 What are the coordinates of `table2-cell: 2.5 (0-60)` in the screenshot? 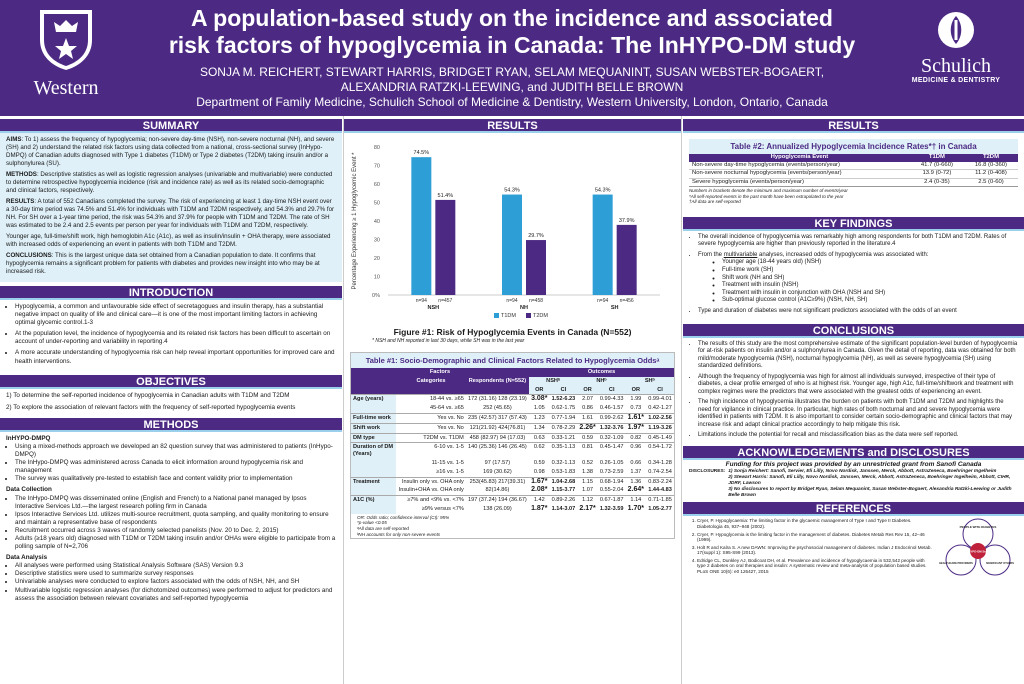 It's located at (991, 181).